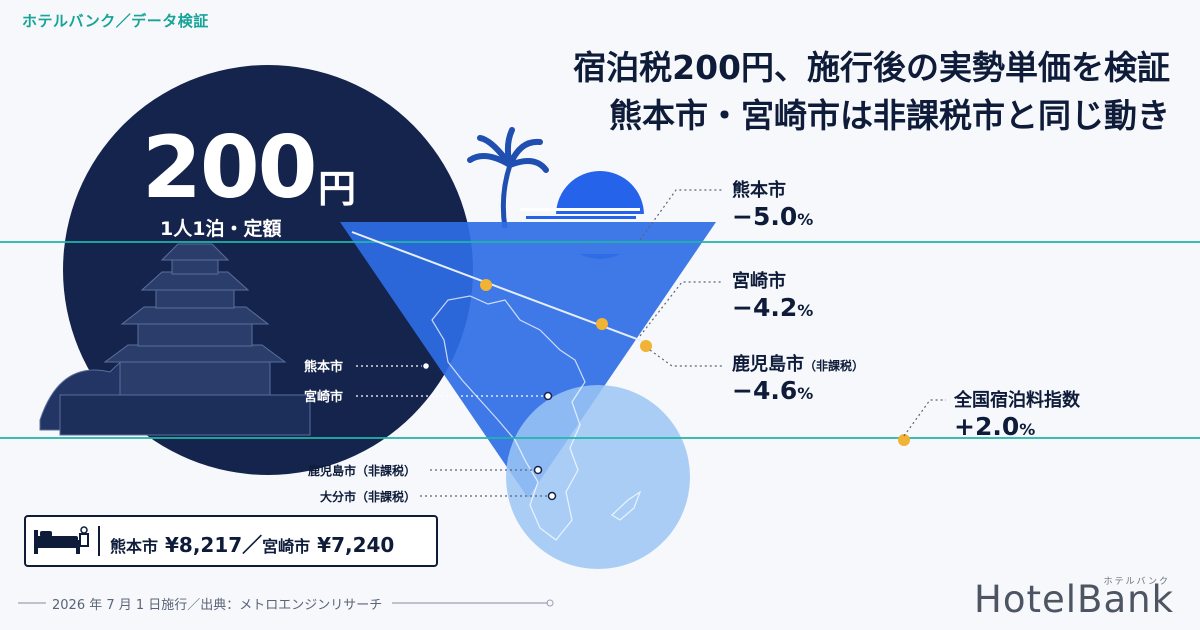 This screenshot has width=1200, height=630. I want to click on map-label-kumamoto: 熊本市, so click(324, 367).